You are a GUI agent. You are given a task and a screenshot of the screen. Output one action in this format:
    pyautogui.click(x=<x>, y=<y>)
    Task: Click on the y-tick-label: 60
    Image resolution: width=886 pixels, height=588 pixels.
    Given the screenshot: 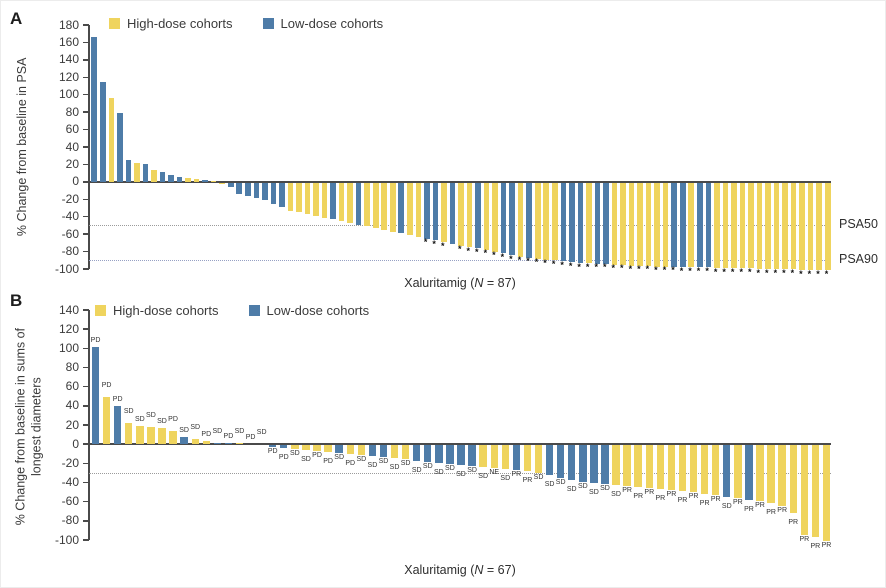 What is the action you would take?
    pyautogui.click(x=72, y=386)
    